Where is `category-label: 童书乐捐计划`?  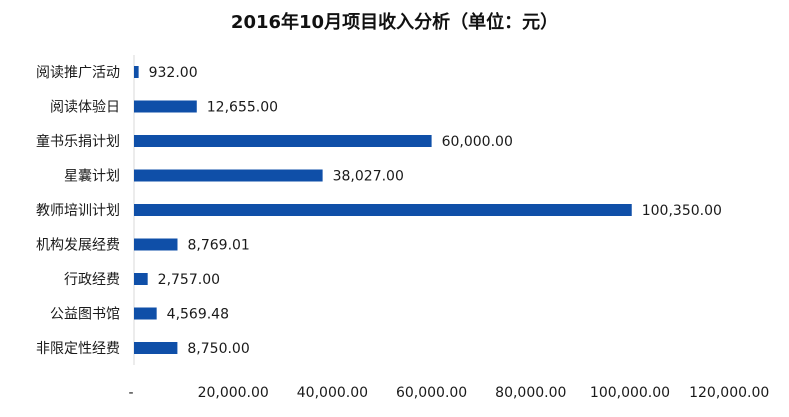 category-label: 童书乐捐计划 is located at coordinates (78, 141).